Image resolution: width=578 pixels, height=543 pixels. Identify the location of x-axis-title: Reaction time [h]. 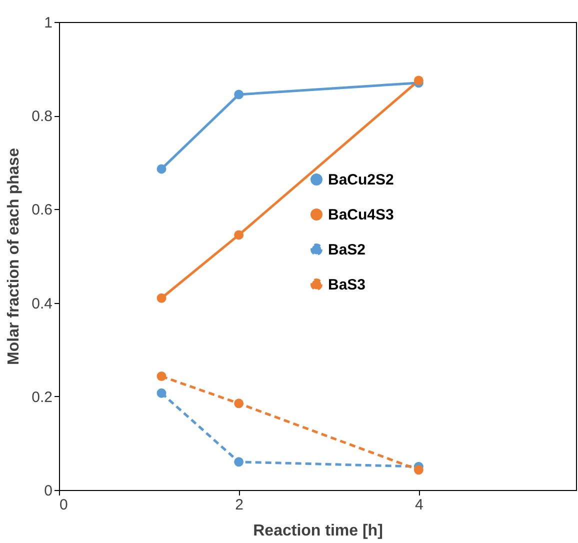
(318, 531).